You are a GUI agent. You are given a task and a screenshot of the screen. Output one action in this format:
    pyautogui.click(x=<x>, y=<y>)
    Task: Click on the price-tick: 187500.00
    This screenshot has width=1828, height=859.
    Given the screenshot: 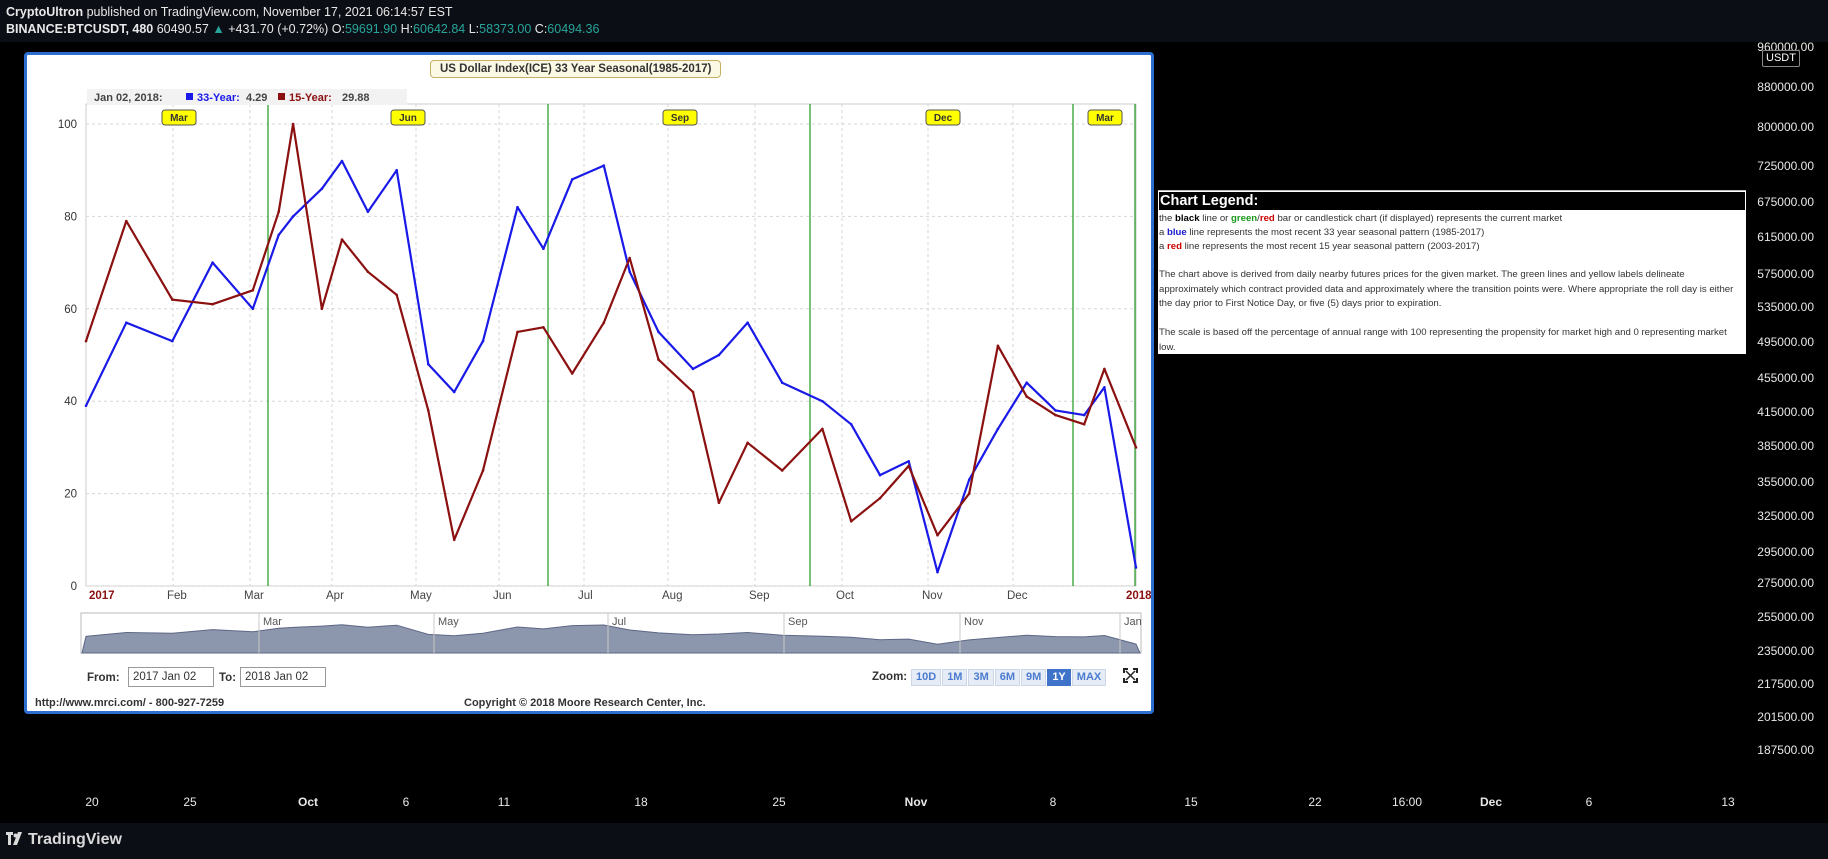 What is the action you would take?
    pyautogui.click(x=1785, y=750)
    